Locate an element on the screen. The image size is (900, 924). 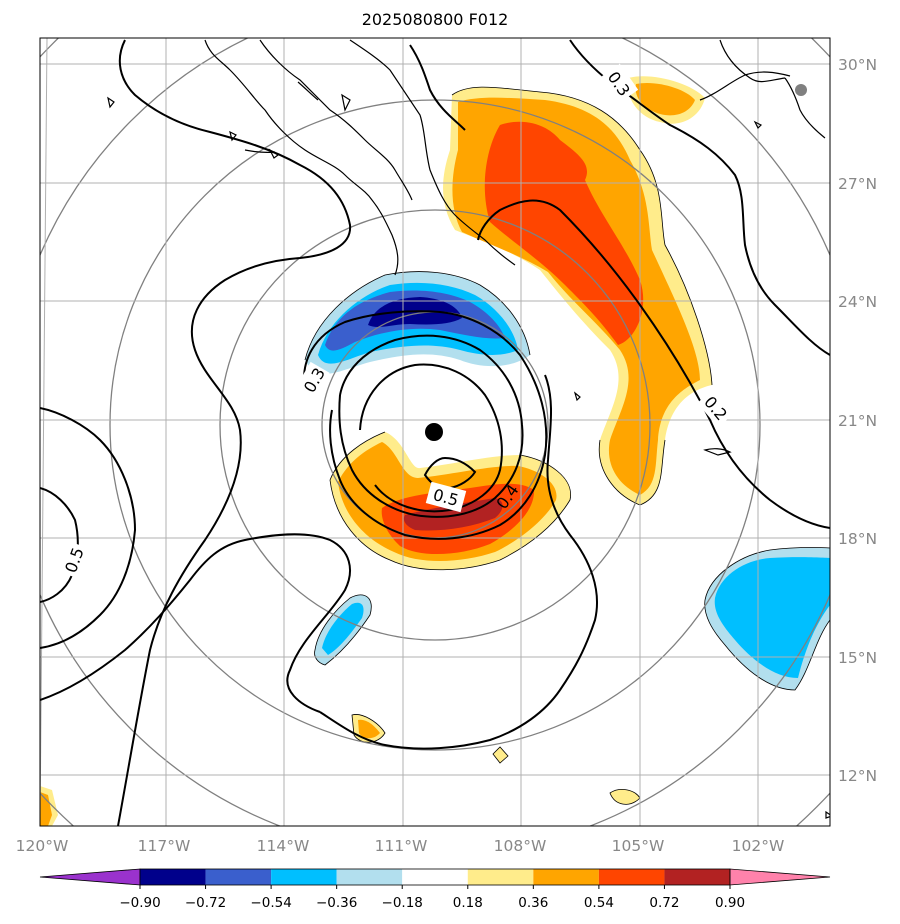
colorbar-tick-label: 0.72 is located at coordinates (664, 903).